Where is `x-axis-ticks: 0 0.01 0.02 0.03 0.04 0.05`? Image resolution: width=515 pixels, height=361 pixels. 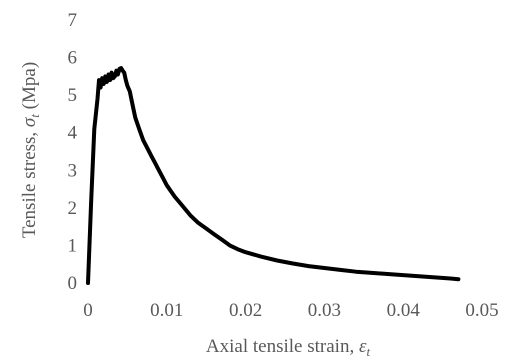 x-axis-ticks: 0 0.01 0.02 0.03 0.04 0.05 is located at coordinates (290, 310).